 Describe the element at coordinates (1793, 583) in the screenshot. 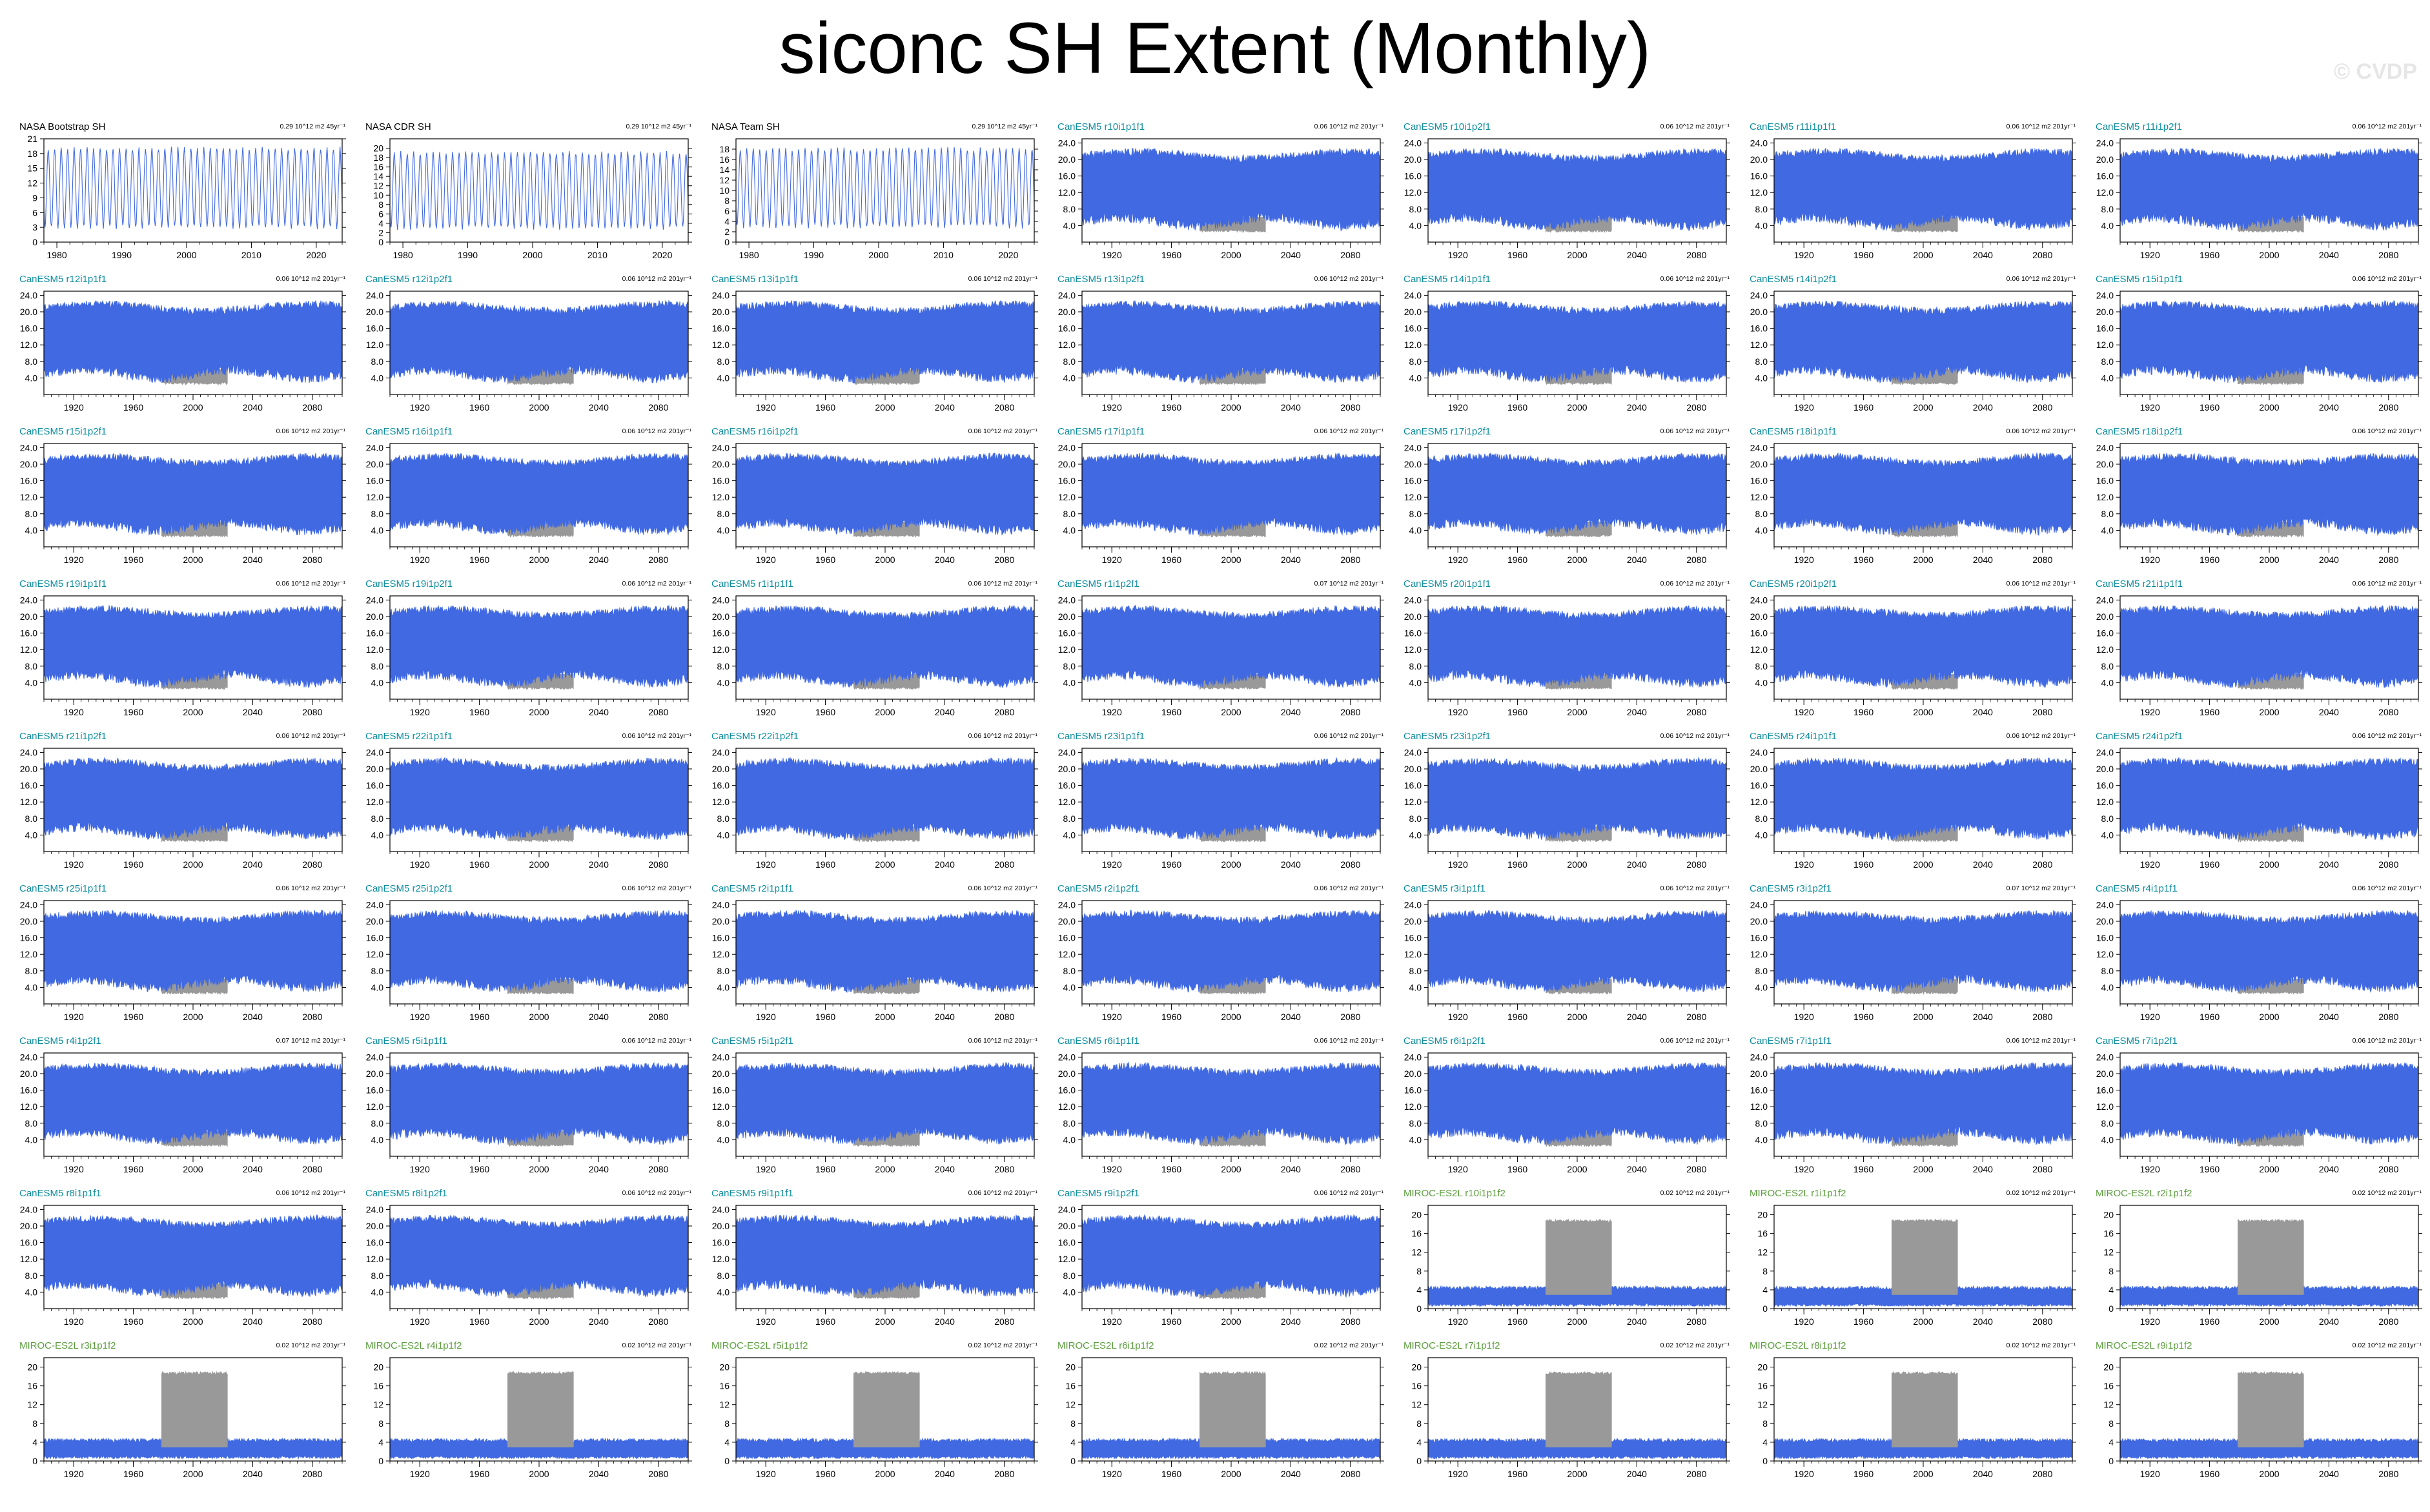

I see `panel-title: CanESM5 r20i1p2f1` at that location.